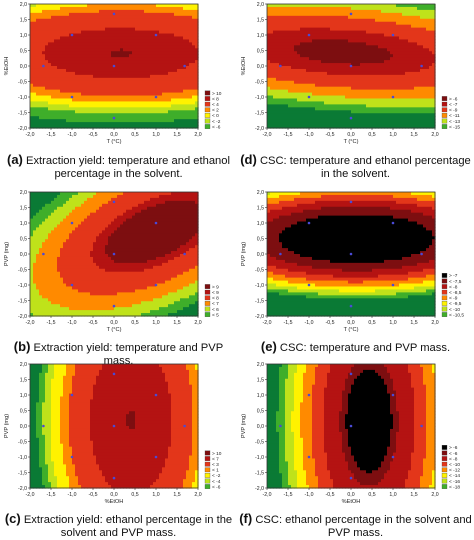 Image resolution: width=474 pixels, height=540 pixels. What do you see at coordinates (215, 99) in the screenshot?
I see `legend-label: < 8` at bounding box center [215, 99].